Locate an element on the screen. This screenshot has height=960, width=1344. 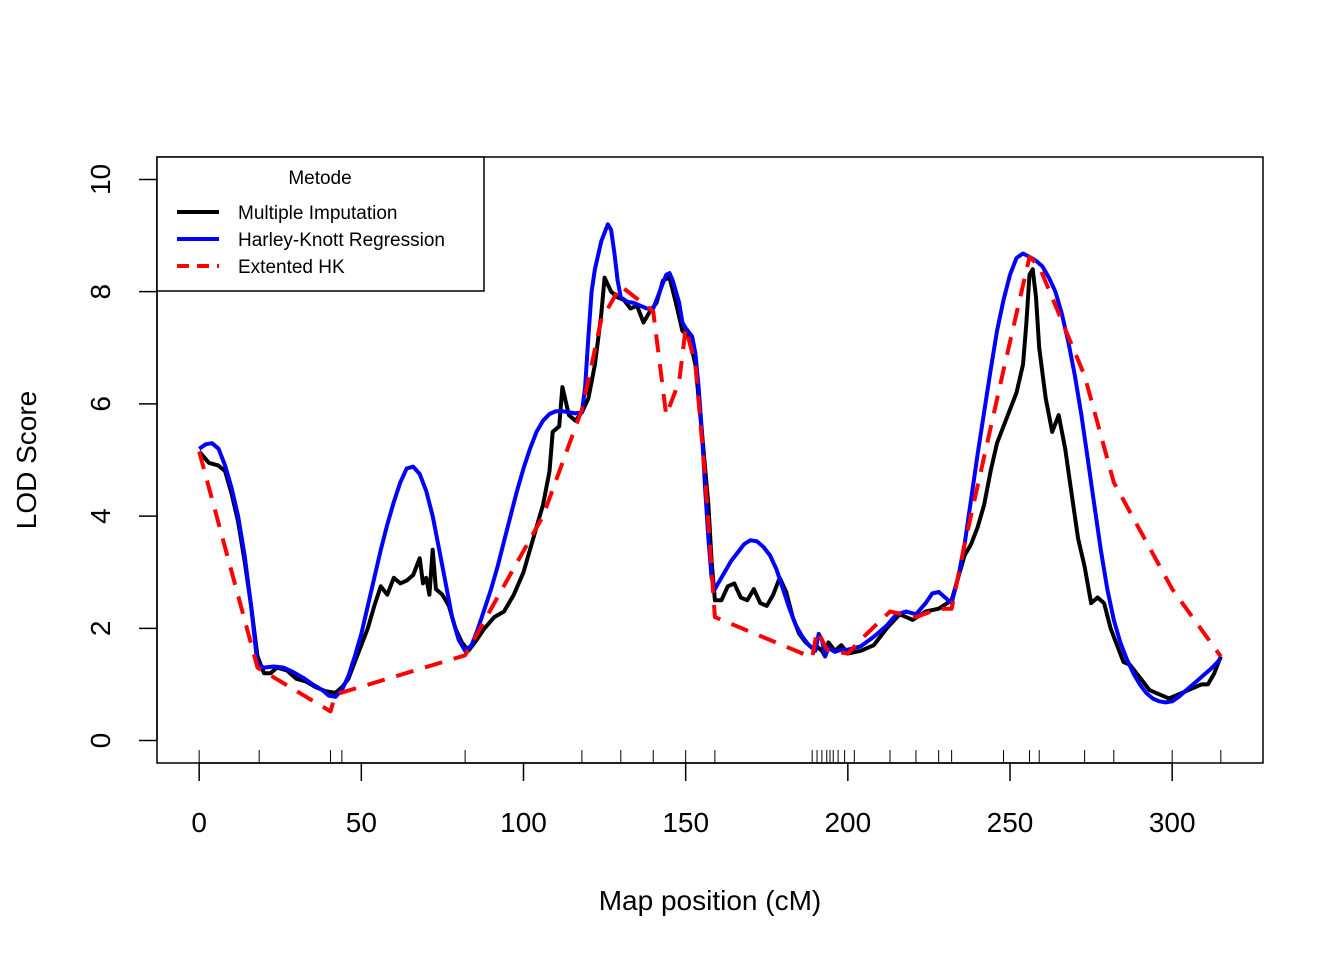
y-axis: 0 2 4 6 8 10 is located at coordinates (121, 456).